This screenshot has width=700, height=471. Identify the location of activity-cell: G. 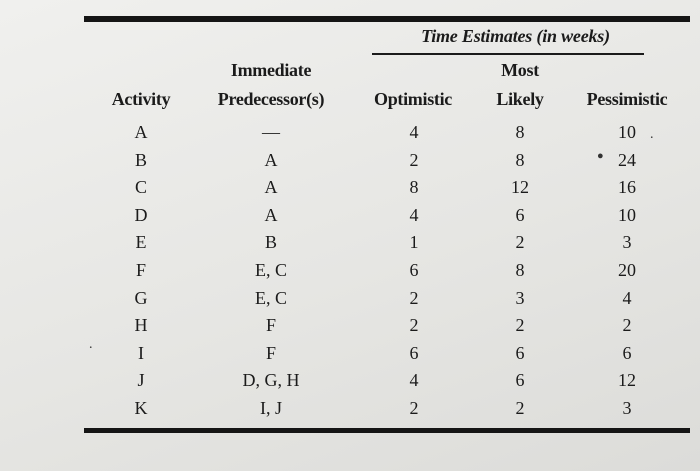
(141, 297).